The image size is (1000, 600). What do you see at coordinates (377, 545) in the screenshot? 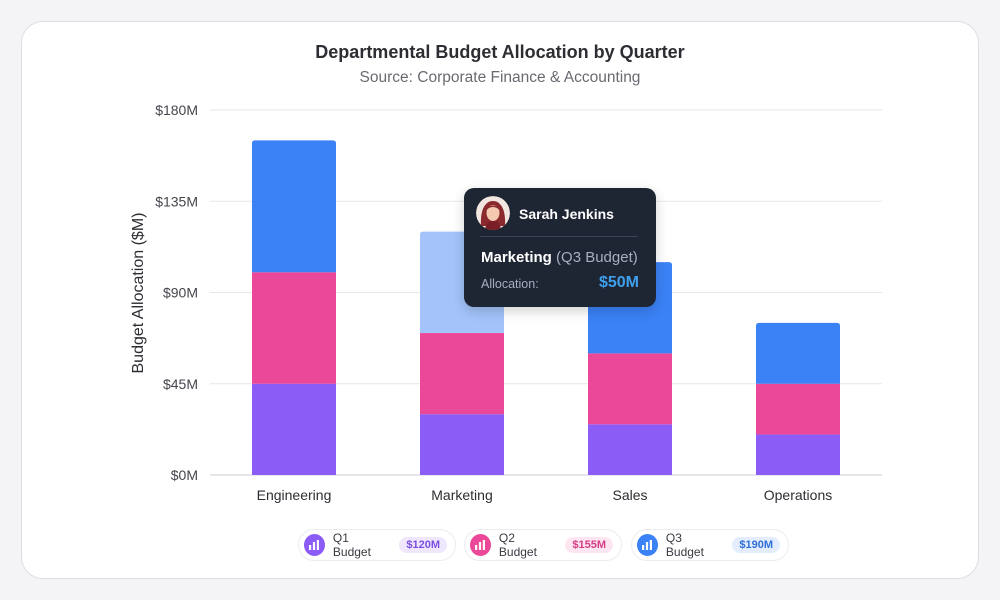
I see `legend-item: Q1 Budget $120M` at bounding box center [377, 545].